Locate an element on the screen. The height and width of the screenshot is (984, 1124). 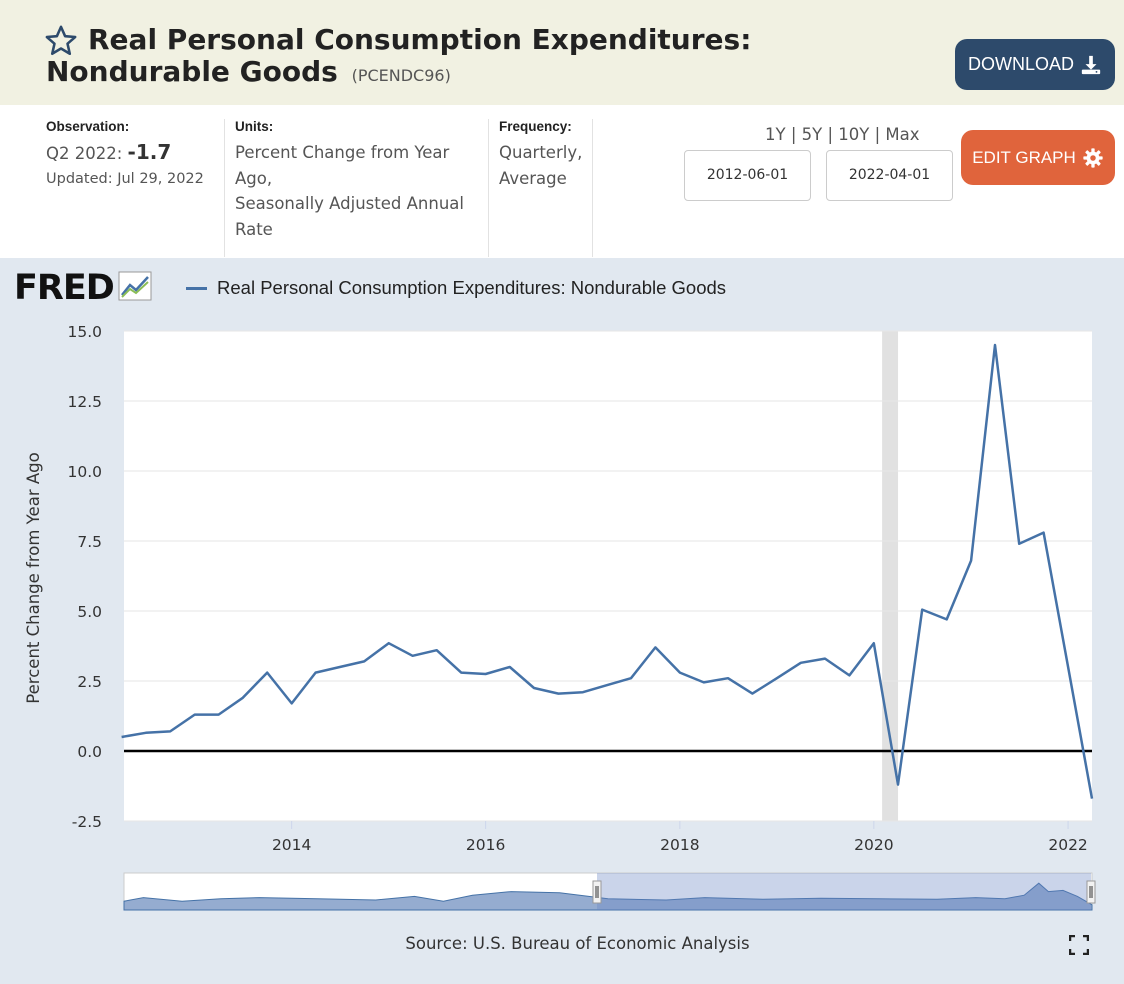
y-tick-label: 15.0 is located at coordinates (84, 332).